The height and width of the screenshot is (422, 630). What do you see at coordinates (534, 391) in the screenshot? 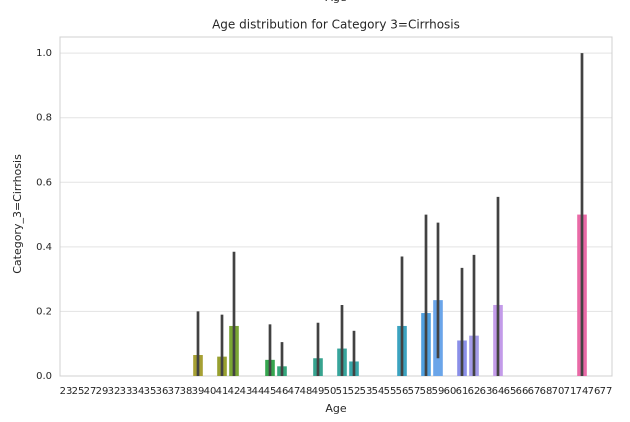
I see `x-tick-label: 67` at bounding box center [534, 391].